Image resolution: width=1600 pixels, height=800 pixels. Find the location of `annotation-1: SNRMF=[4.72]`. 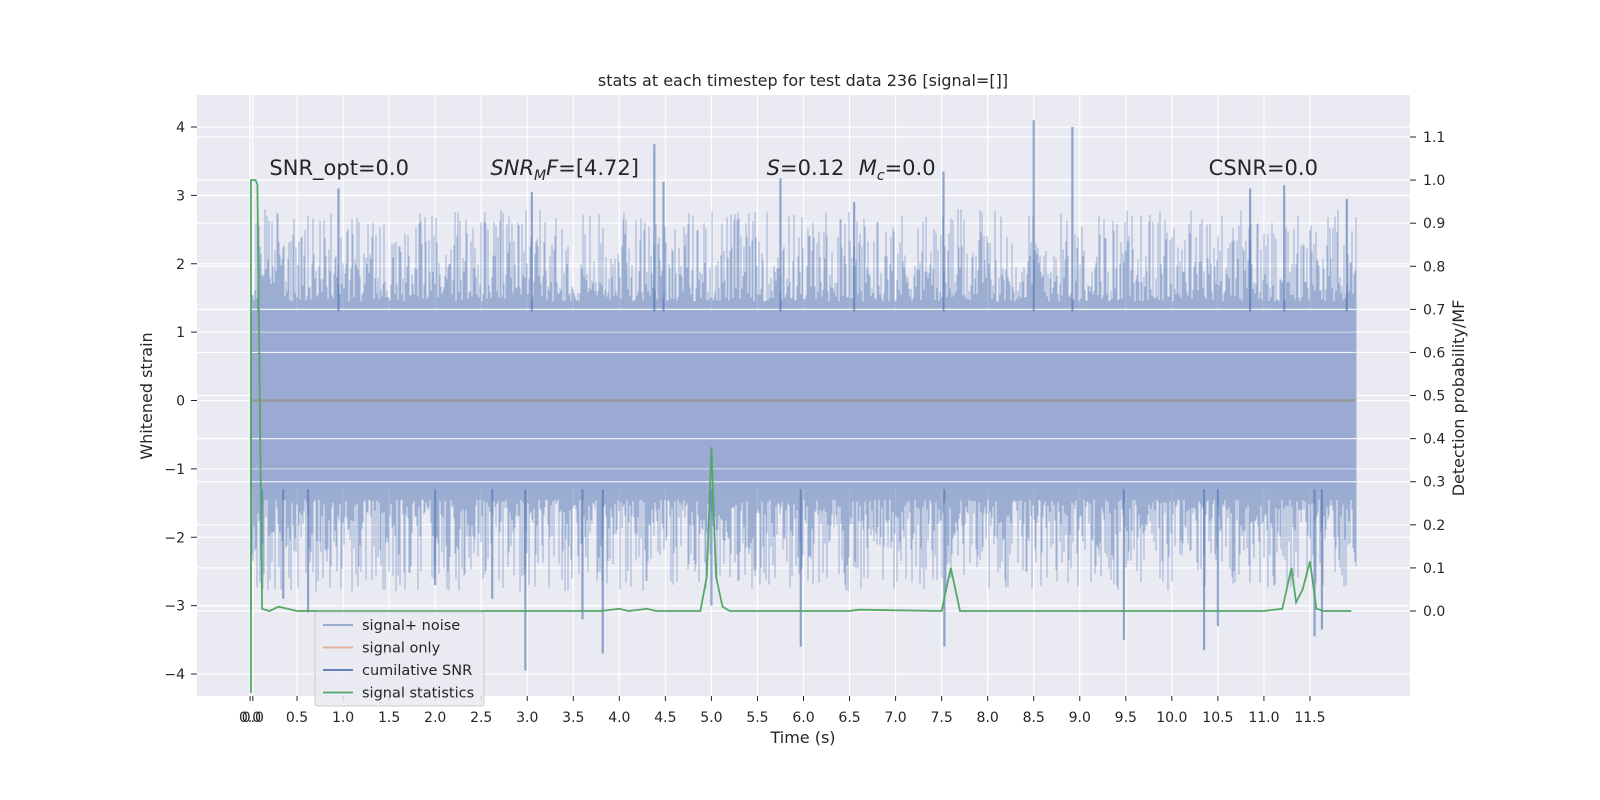

annotation-1: SNRMF=[4.72] is located at coordinates (564, 170).